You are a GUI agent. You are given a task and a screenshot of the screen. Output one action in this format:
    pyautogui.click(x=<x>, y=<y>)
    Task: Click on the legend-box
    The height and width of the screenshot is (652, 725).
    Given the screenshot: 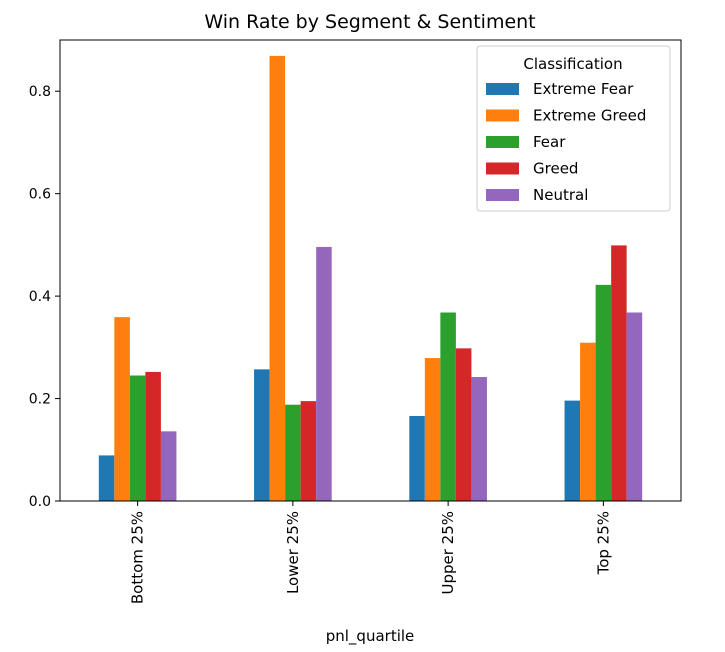 What is the action you would take?
    pyautogui.click(x=573, y=128)
    